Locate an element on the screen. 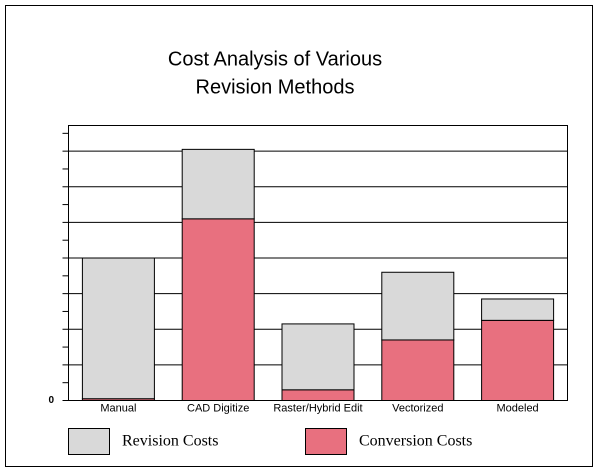 This screenshot has height=472, width=598. legend-label: Revision Costs is located at coordinates (170, 441).